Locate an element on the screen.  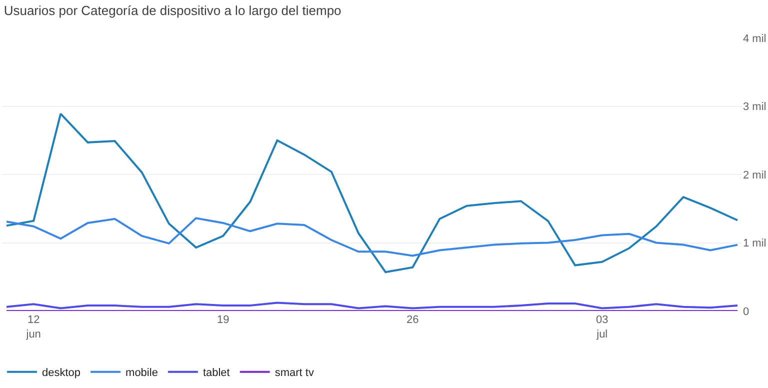
x-tick-label: 03 jul is located at coordinates (602, 327).